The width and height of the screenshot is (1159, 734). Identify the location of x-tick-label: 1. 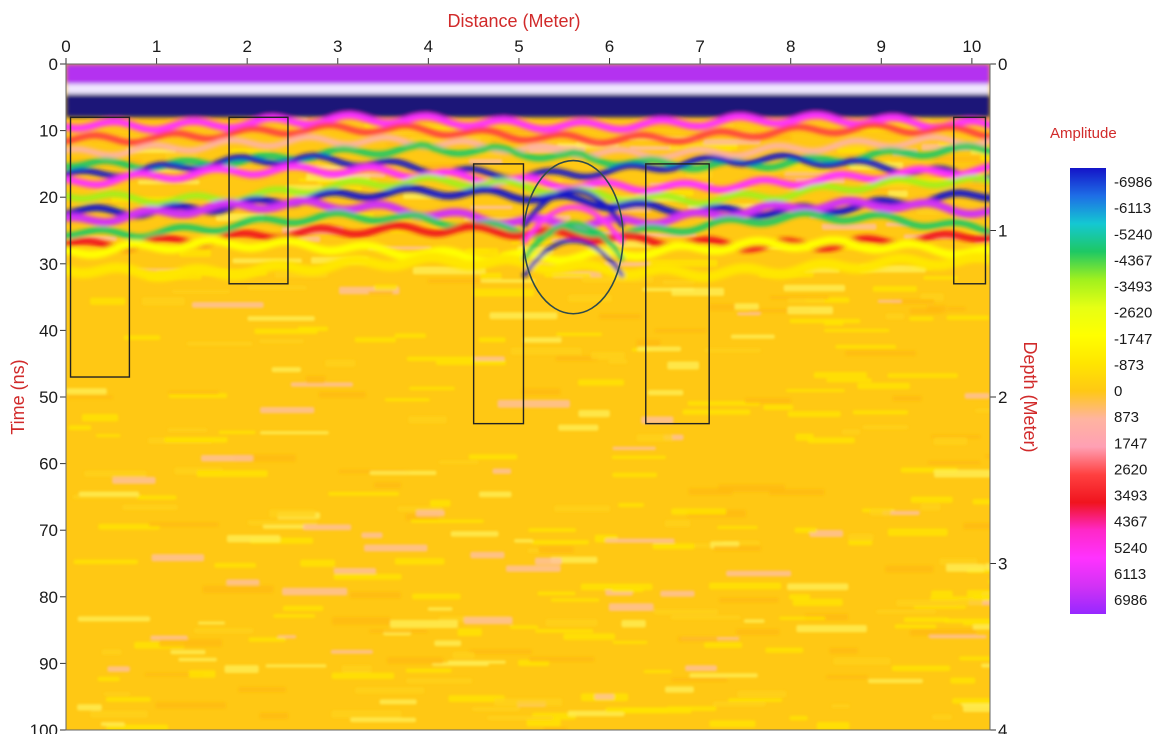
(156, 46).